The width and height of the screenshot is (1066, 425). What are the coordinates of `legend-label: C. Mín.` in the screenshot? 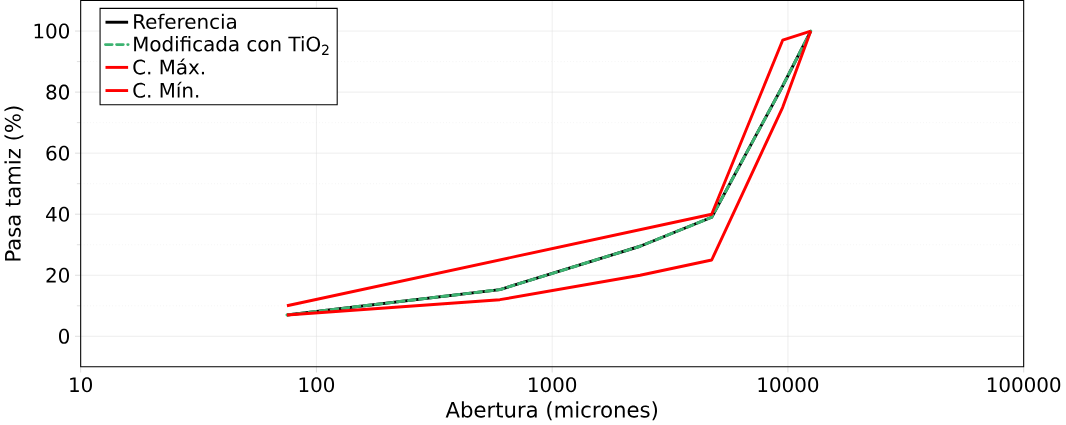 It's located at (166, 89).